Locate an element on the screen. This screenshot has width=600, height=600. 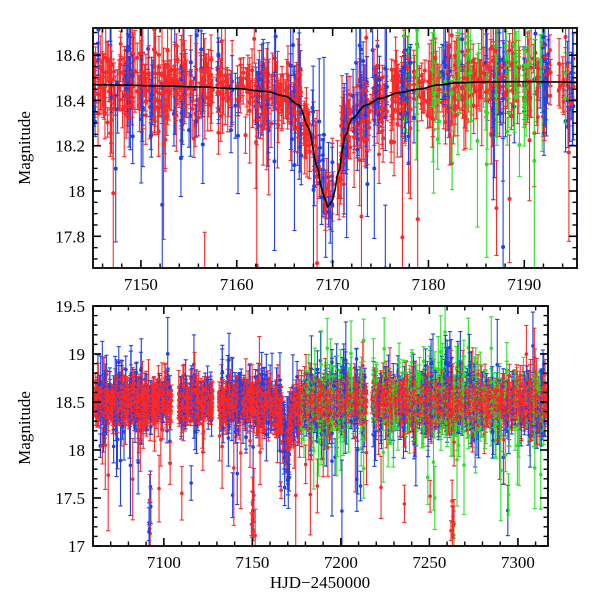
bot-xtick-7200: 7200 is located at coordinates (341, 562).